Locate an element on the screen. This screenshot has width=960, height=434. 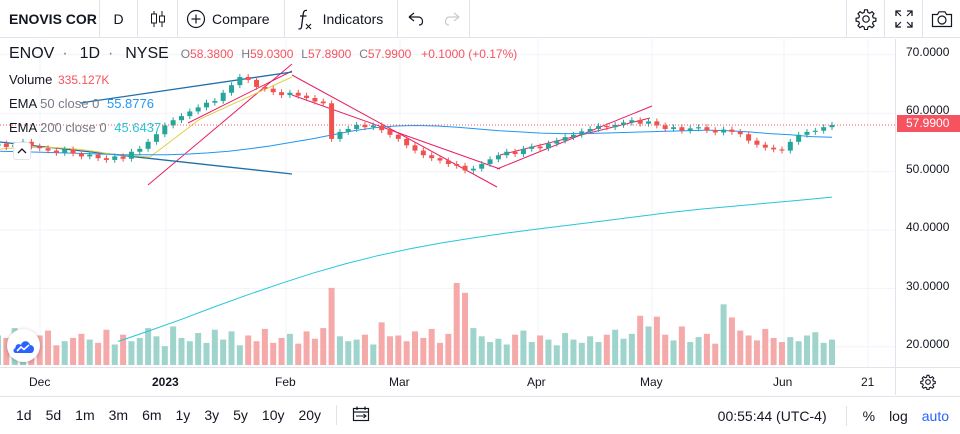
range-20y: 20y is located at coordinates (310, 415).